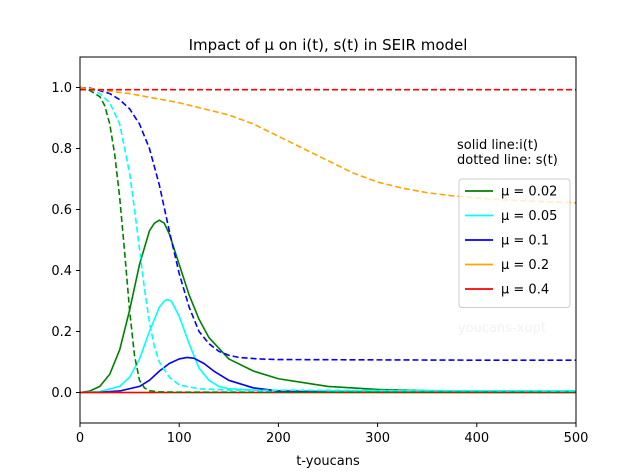 This screenshot has width=640, height=476. I want to click on y-tick-label: 0.0, so click(61, 393).